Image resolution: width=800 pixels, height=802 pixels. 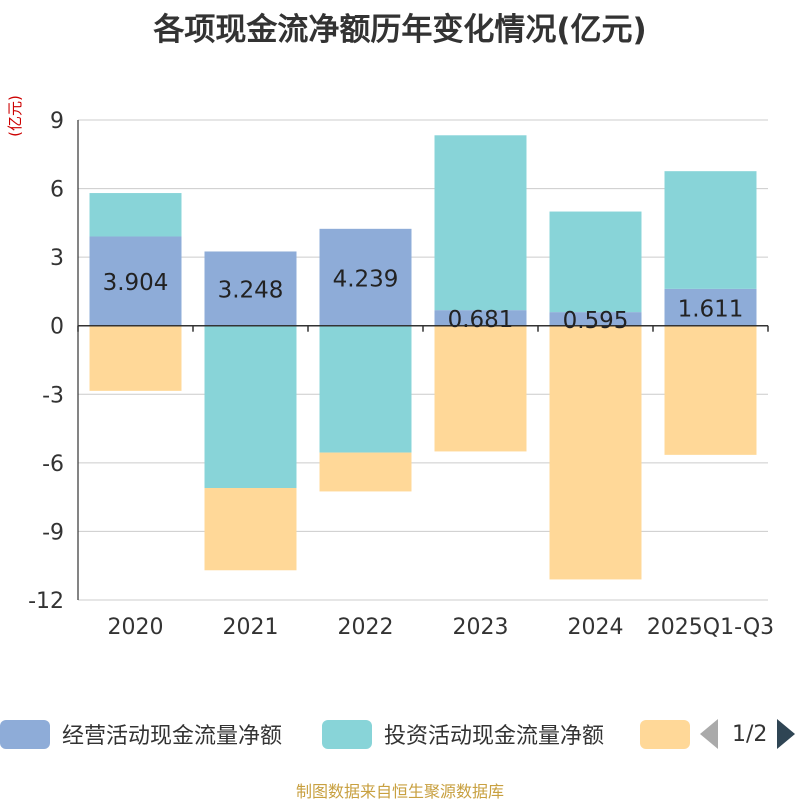 I want to click on chart-title: 各项现金流净额历年变化情况(亿元), so click(x=400, y=30).